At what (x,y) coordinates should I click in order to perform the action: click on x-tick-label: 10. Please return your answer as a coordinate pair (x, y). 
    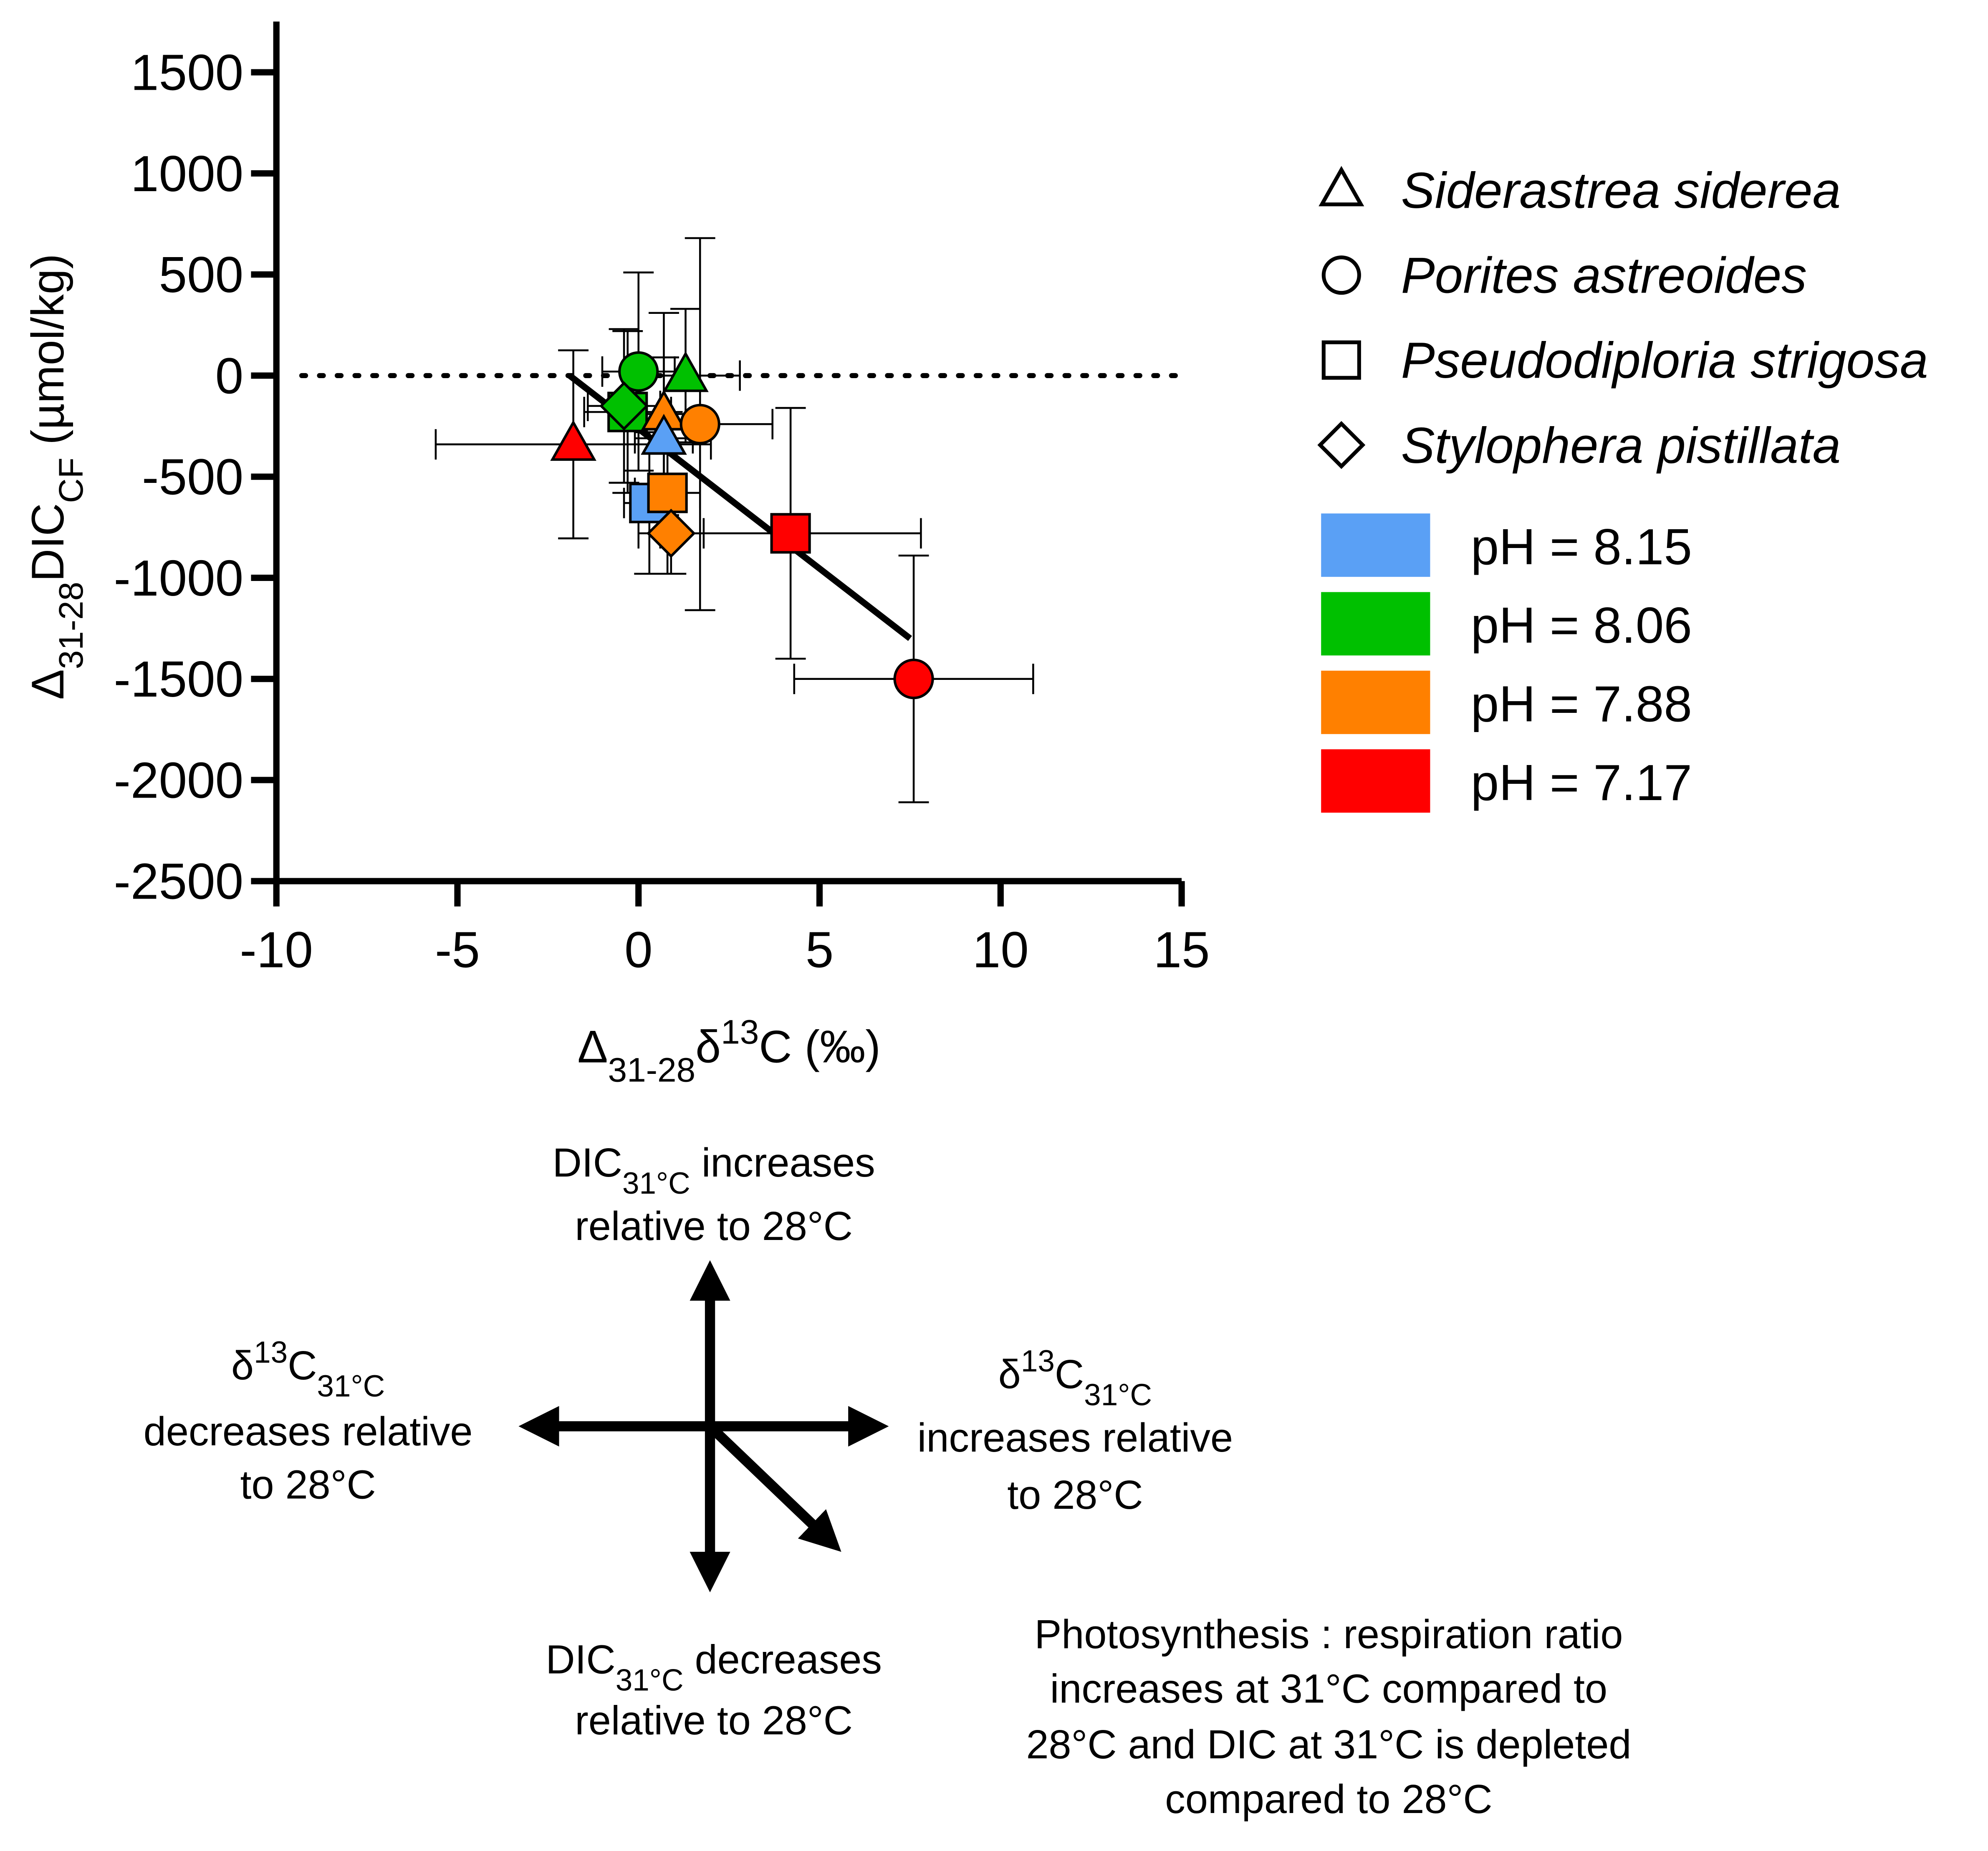
    Looking at the image, I should click on (1001, 950).